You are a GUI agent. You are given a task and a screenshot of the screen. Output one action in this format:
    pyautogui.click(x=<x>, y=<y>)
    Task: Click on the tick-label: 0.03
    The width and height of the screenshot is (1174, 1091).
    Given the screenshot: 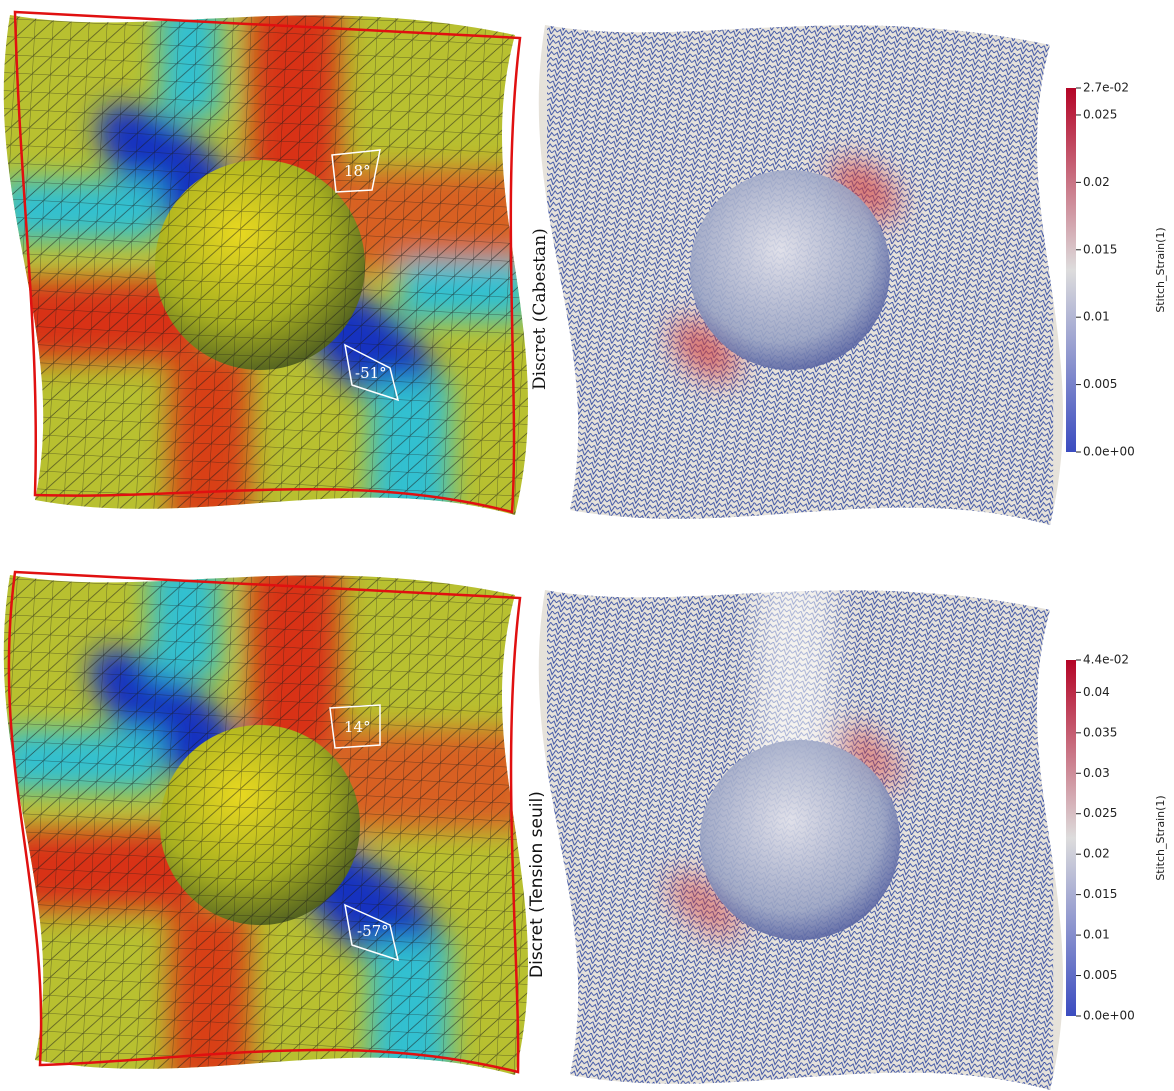 What is the action you would take?
    pyautogui.click(x=1096, y=773)
    